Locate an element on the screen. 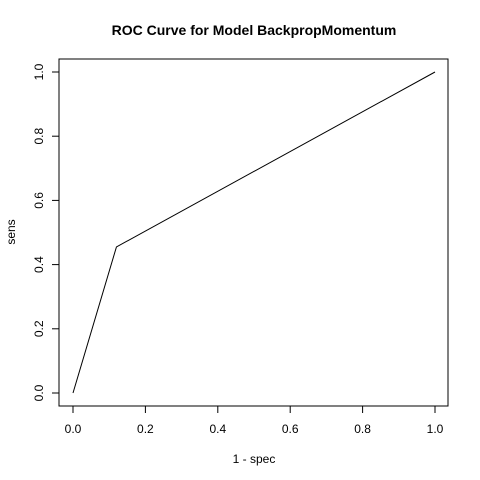  y-tick-label: 0.4 is located at coordinates (39, 264).